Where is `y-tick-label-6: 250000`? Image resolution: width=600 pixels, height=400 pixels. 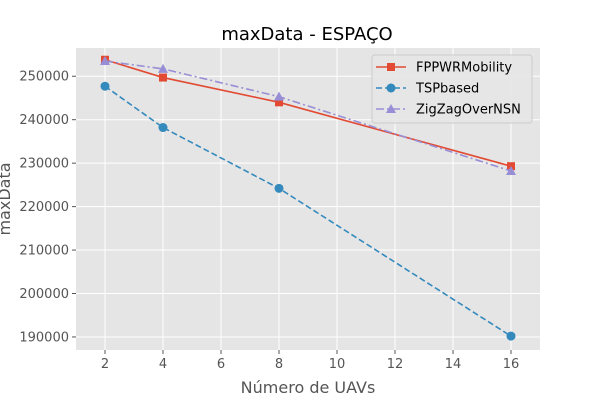 y-tick-label-6: 250000 is located at coordinates (44, 77).